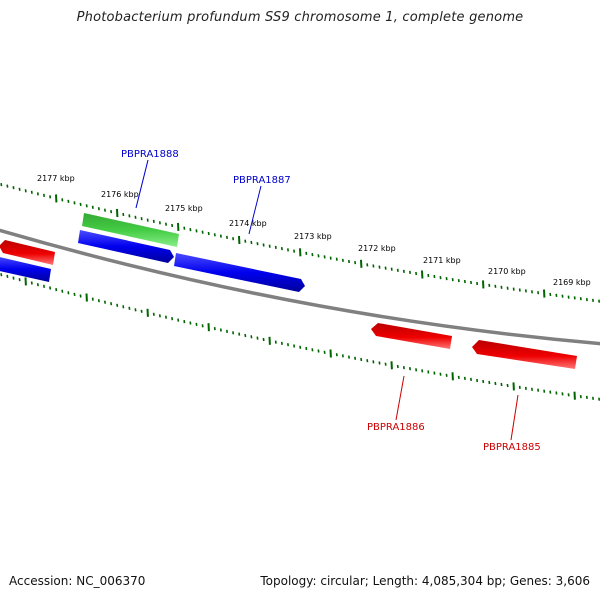 The image size is (600, 600). Describe the element at coordinates (111, 581) in the screenshot. I see `accession-value: NC_006370` at that location.